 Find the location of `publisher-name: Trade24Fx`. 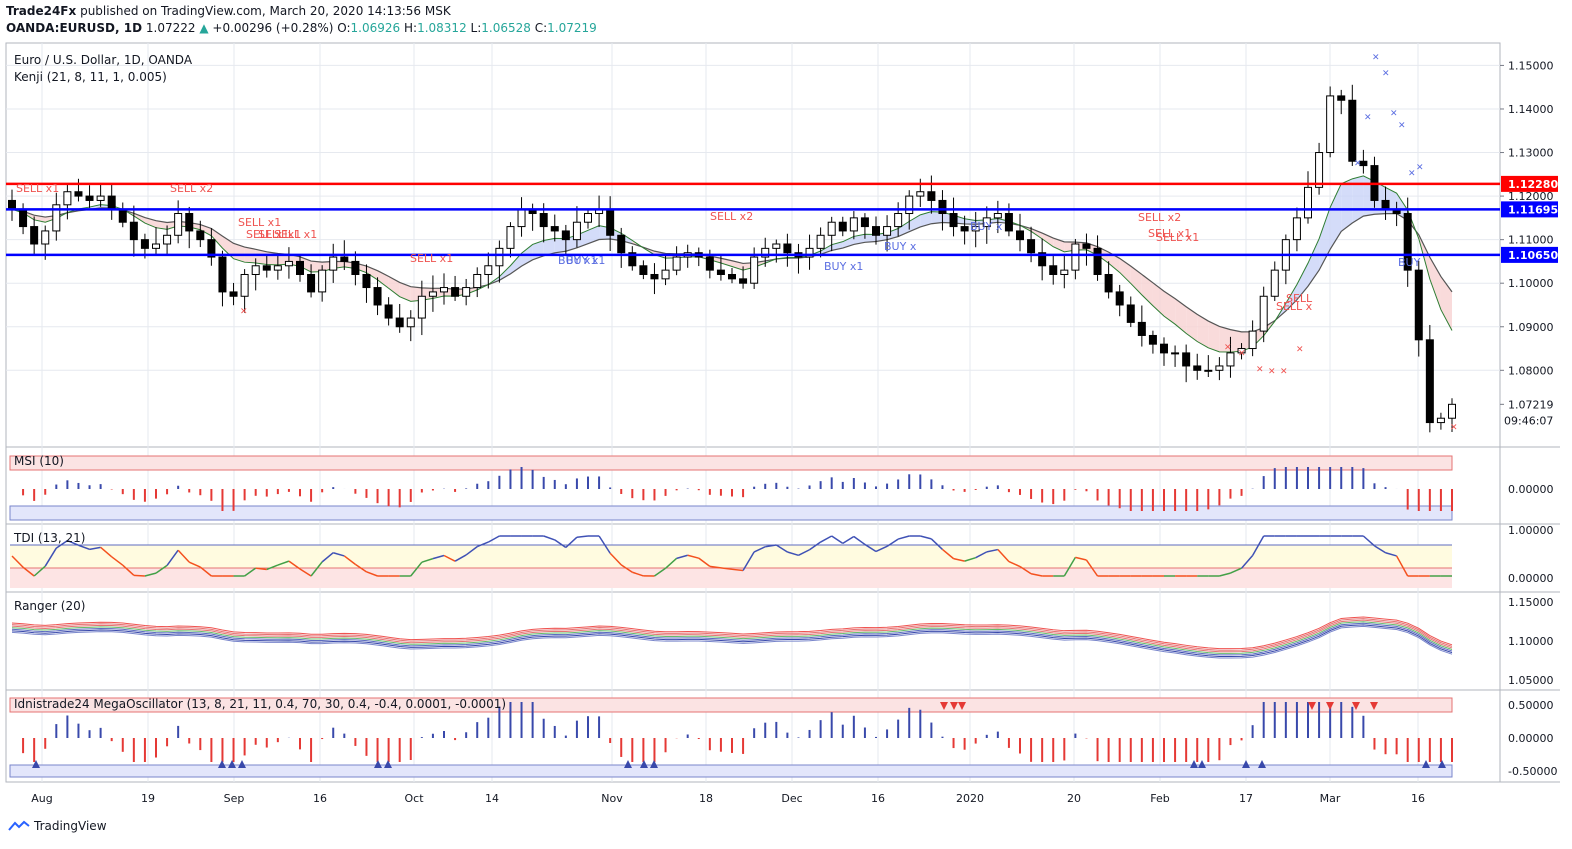

publisher-name: Trade24Fx is located at coordinates (41, 11).